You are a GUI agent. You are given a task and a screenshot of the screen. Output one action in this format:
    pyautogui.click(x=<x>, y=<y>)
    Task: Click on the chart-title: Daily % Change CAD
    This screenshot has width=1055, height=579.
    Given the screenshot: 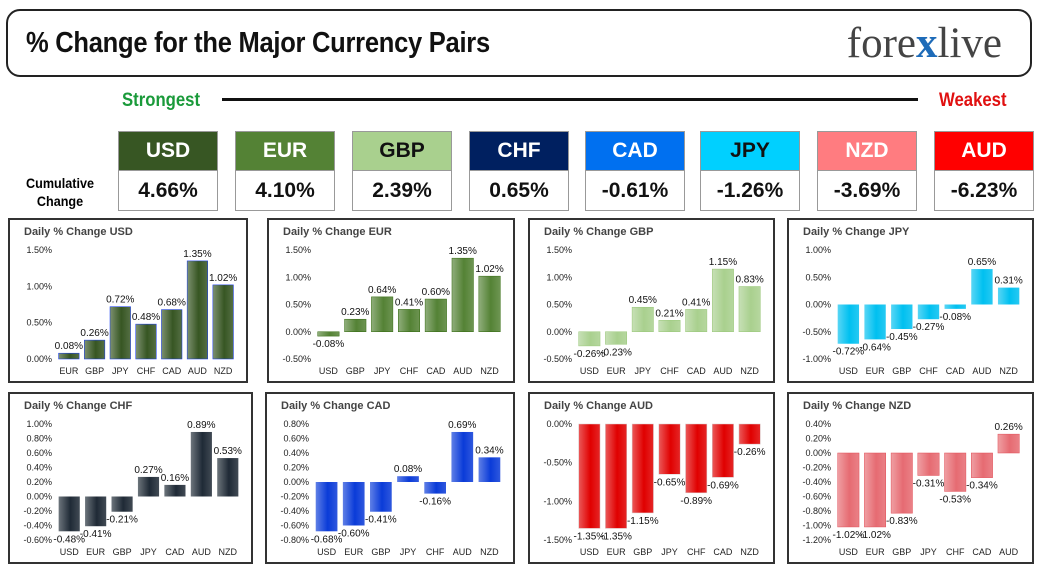 What is the action you would take?
    pyautogui.click(x=335, y=406)
    